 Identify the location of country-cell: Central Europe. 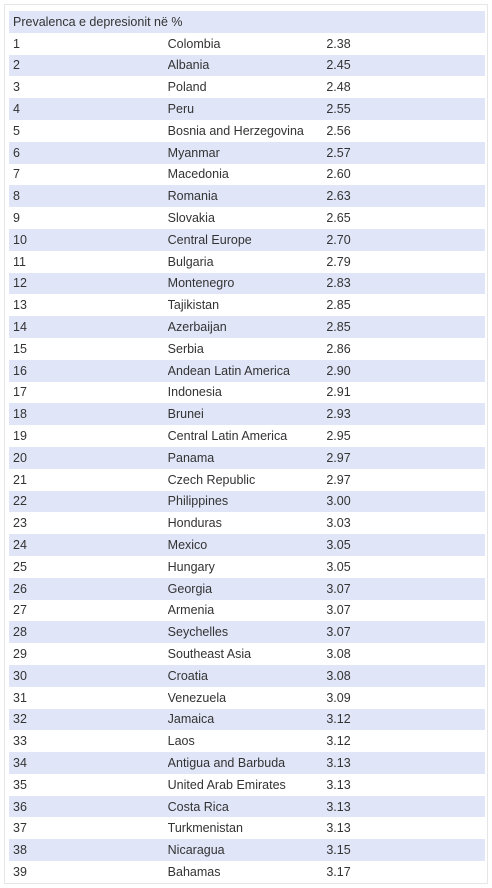
(247, 239).